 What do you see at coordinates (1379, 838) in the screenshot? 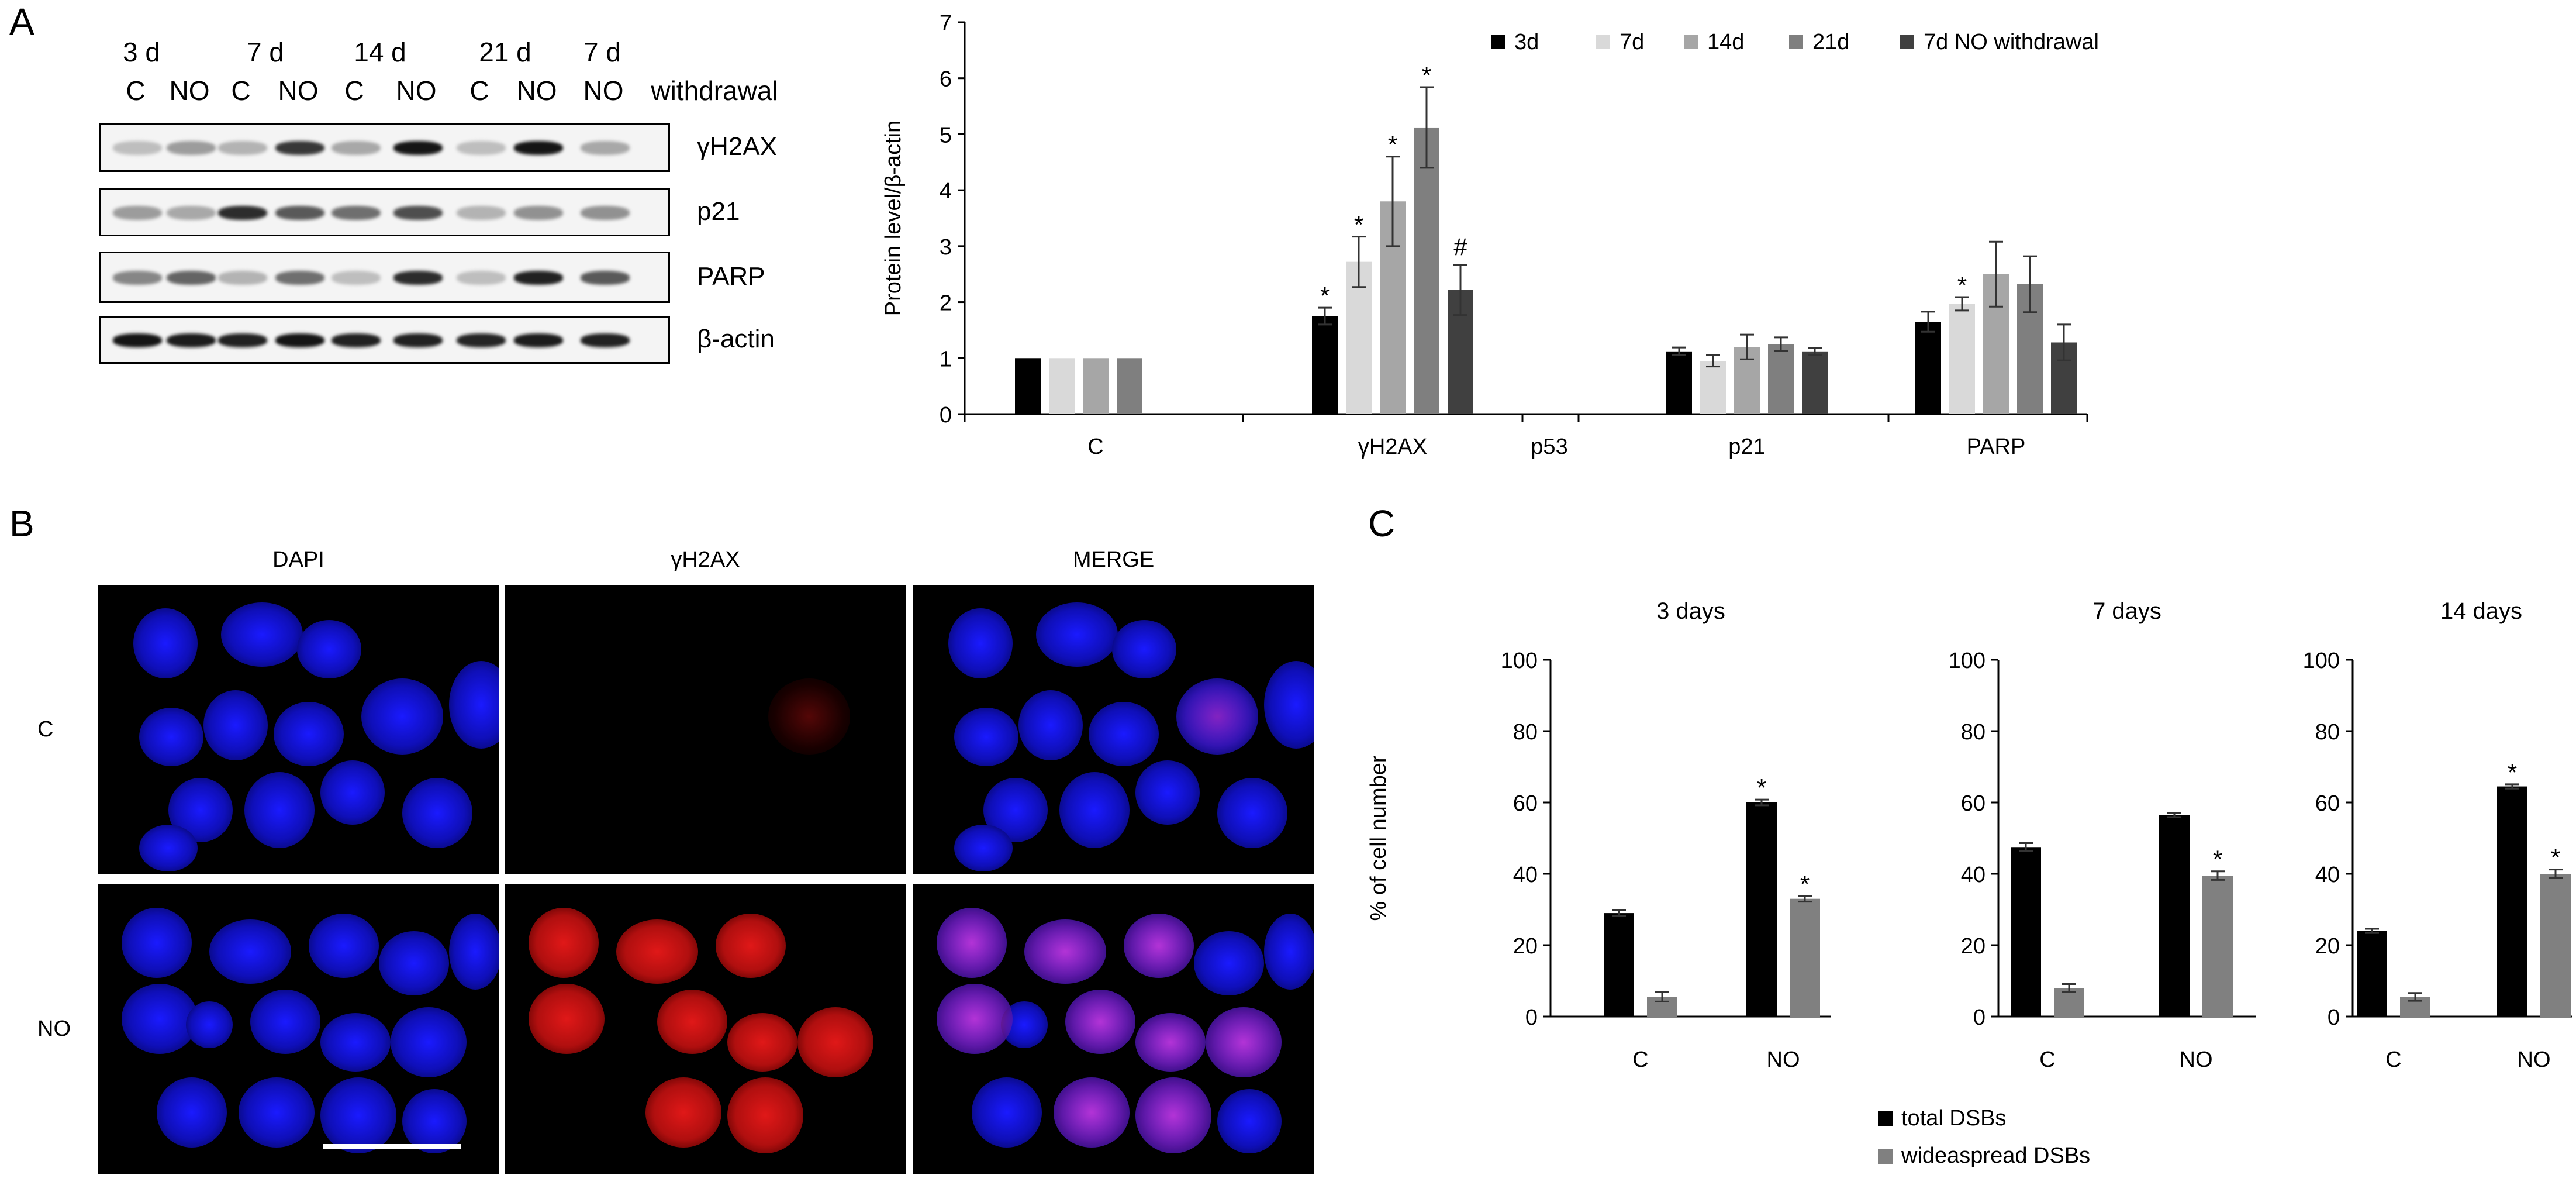
I see `y-axis-label: % of cell number` at bounding box center [1379, 838].